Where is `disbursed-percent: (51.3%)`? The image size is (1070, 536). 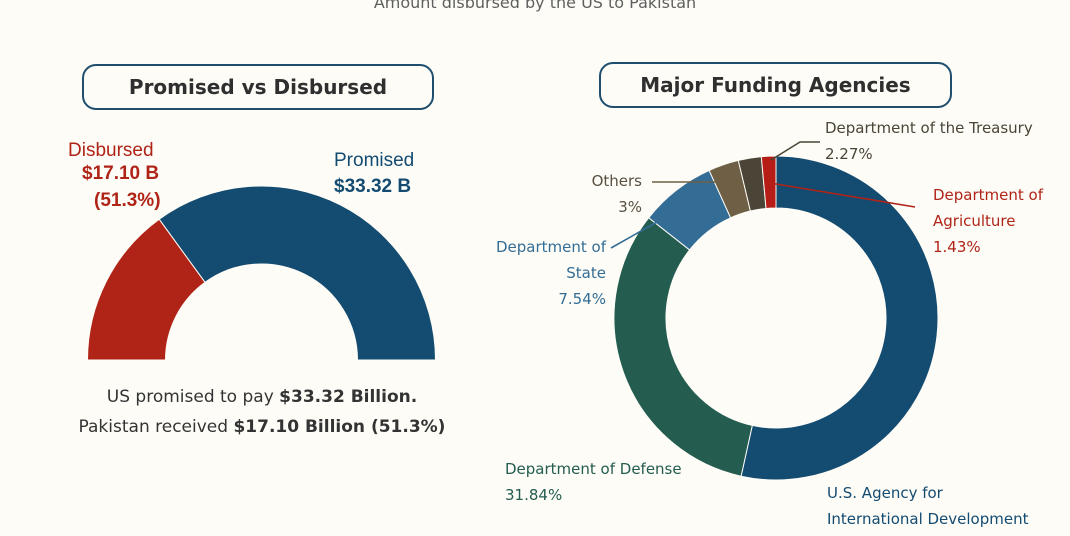 disbursed-percent: (51.3%) is located at coordinates (127, 200).